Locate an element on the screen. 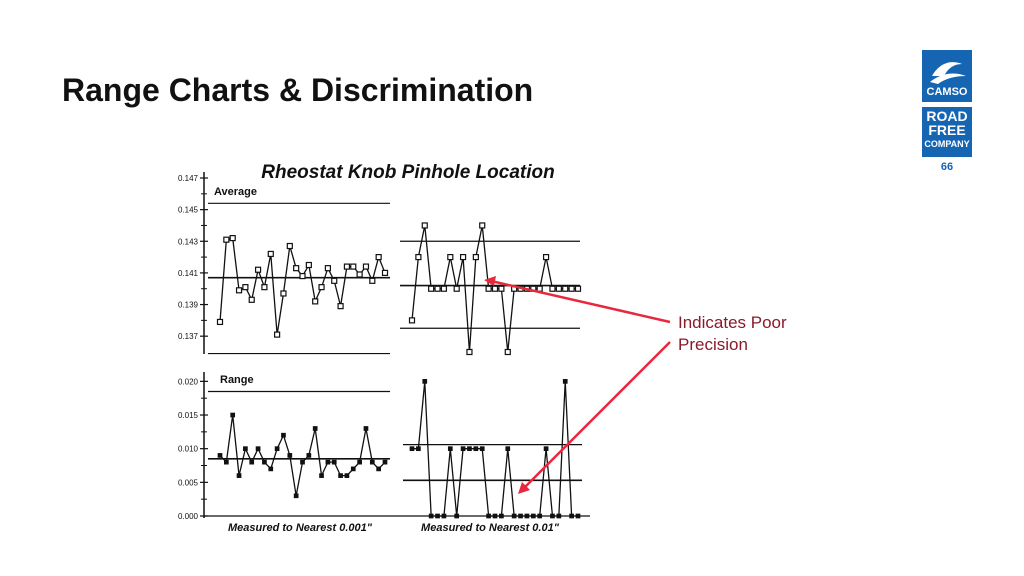 This screenshot has width=1024, height=576. y-tick-label: 0.010 is located at coordinates (188, 449).